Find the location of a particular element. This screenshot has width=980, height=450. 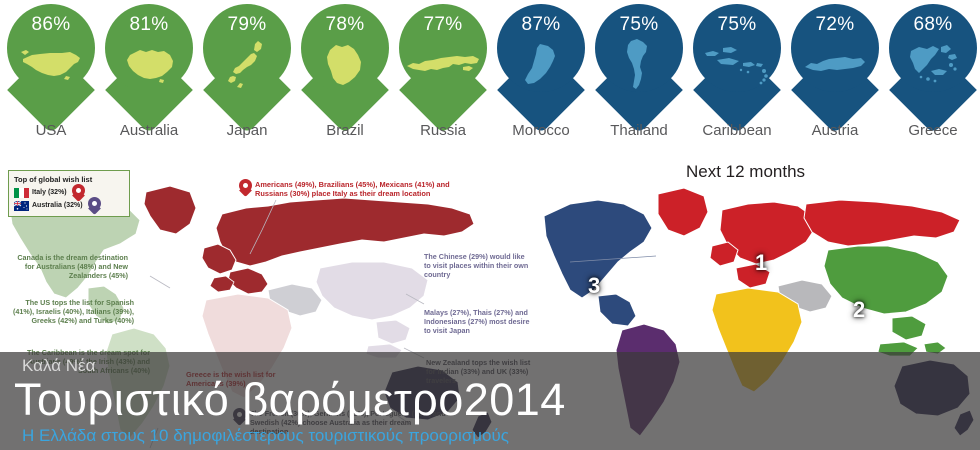

pin-percent: 72% is located at coordinates (835, 24).